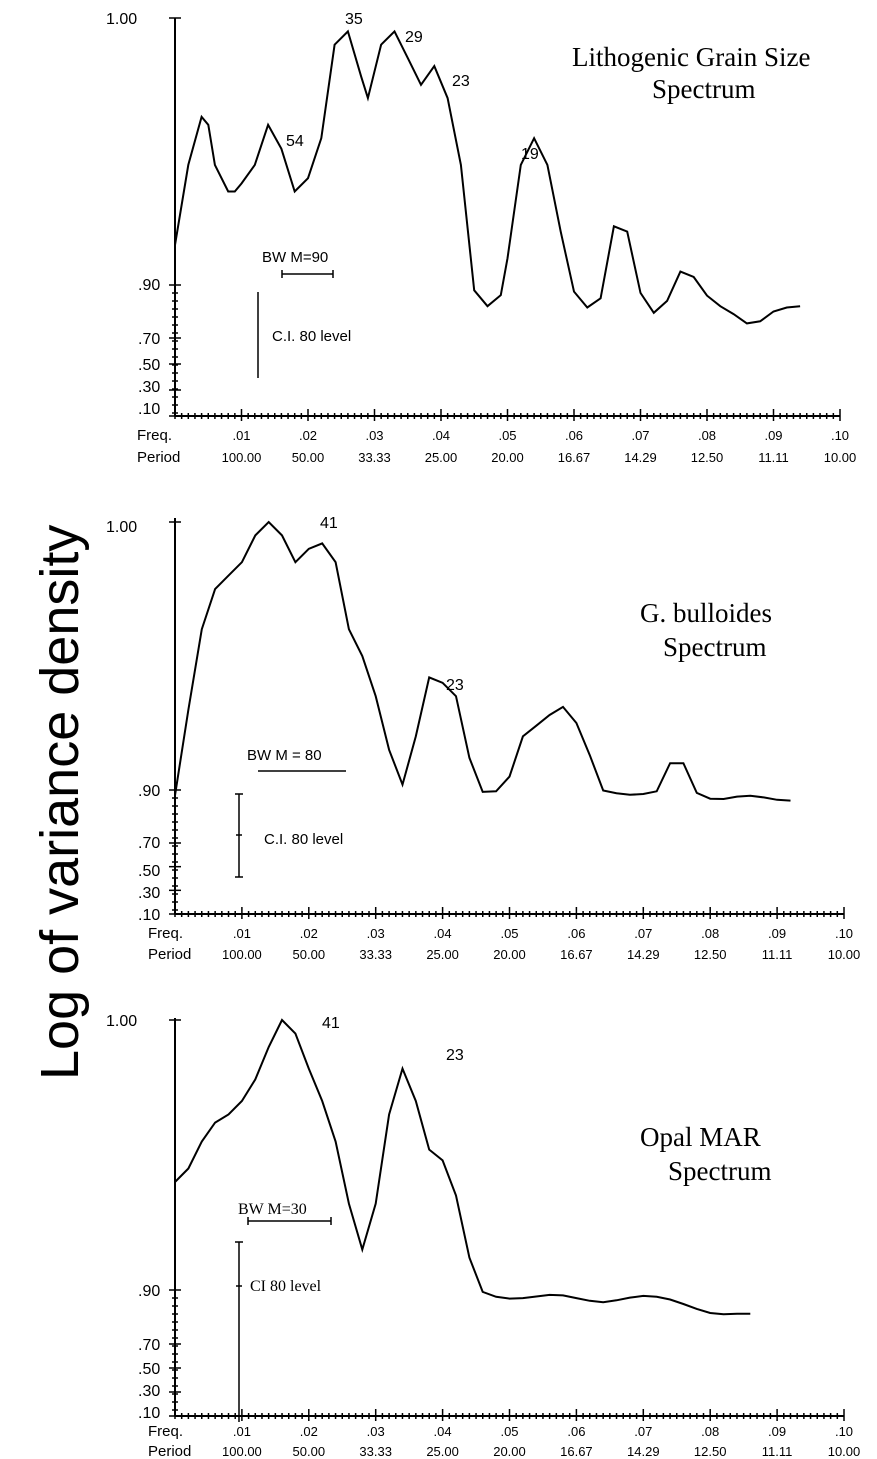 The width and height of the screenshot is (877, 1459). I want to click on peak-label-54: 54, so click(295, 141).